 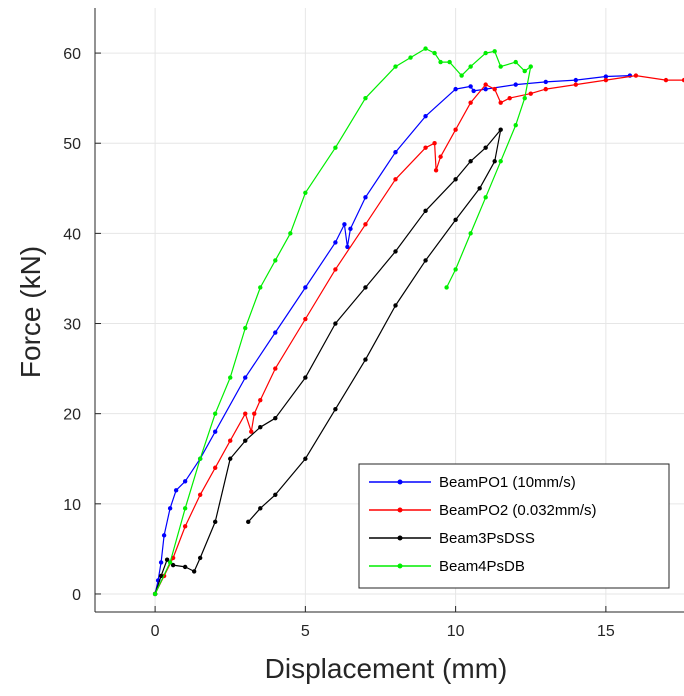 I want to click on y-axis-label: Force (kN), so click(x=30, y=312).